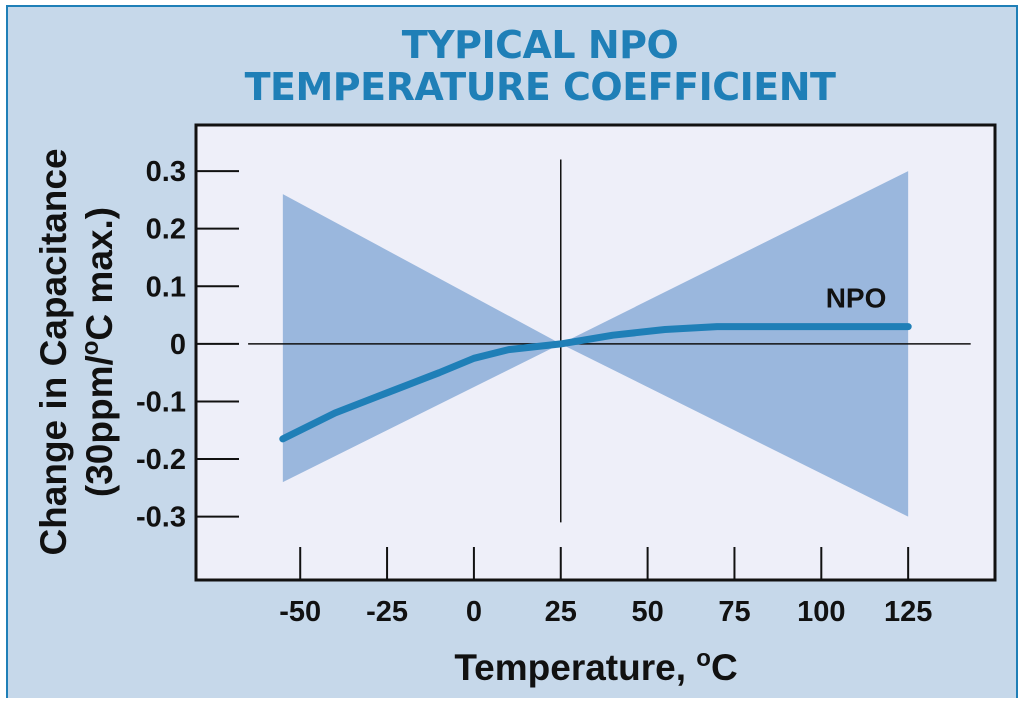  What do you see at coordinates (161, 518) in the screenshot?
I see `y-tick-label: -0.3` at bounding box center [161, 518].